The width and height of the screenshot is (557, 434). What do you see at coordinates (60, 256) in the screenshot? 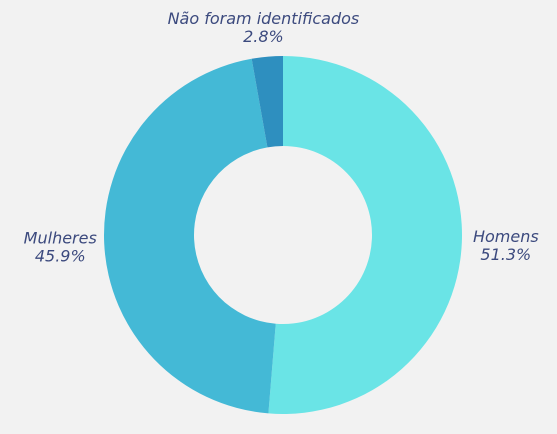
I see `slice-value-label: 45.9%` at bounding box center [60, 256].